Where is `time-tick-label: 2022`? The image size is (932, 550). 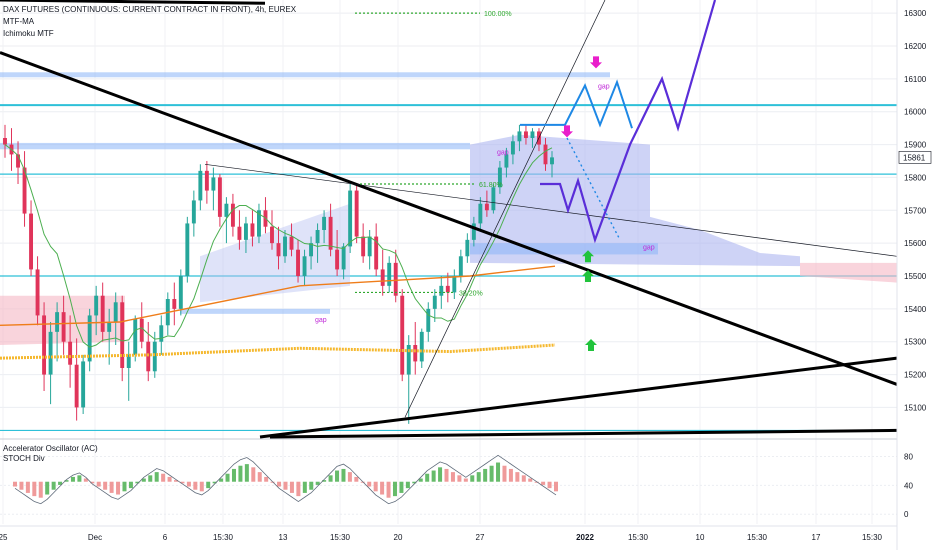 time-tick-label: 2022 is located at coordinates (585, 537).